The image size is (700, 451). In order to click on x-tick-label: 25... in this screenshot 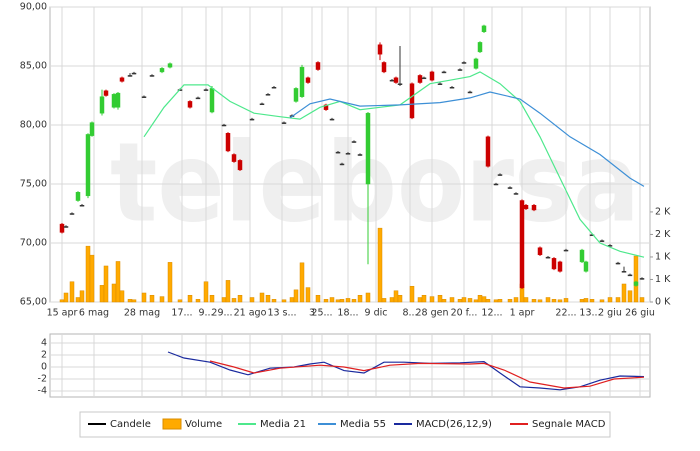, I will do `click(321, 313)`.